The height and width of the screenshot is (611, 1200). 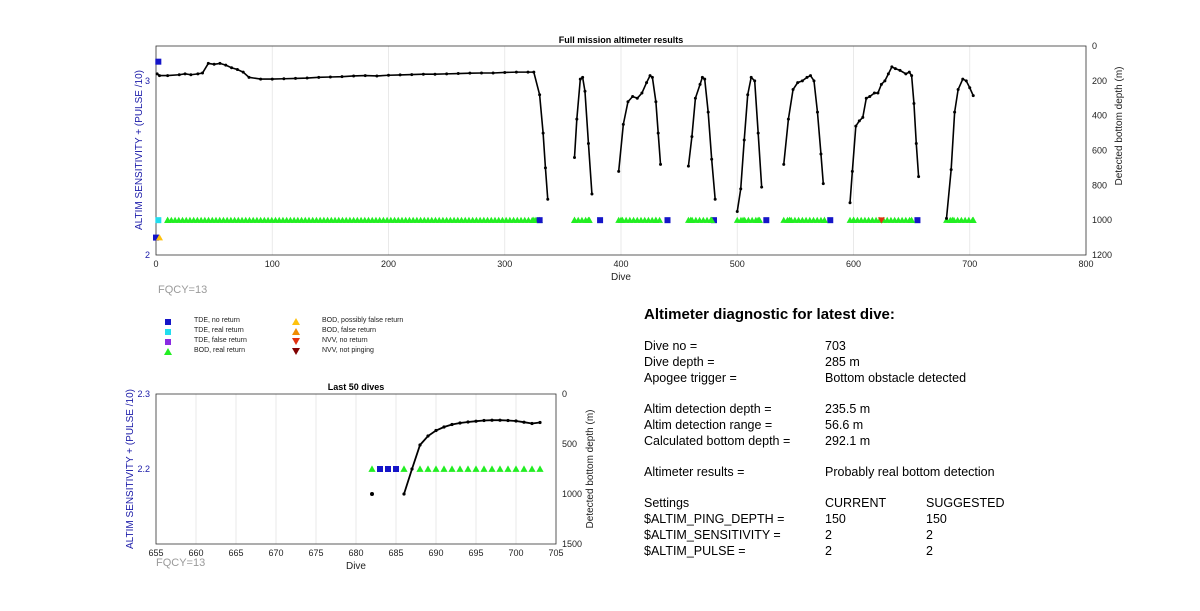 I want to click on nvv-no-return-marker, so click(x=881, y=220).